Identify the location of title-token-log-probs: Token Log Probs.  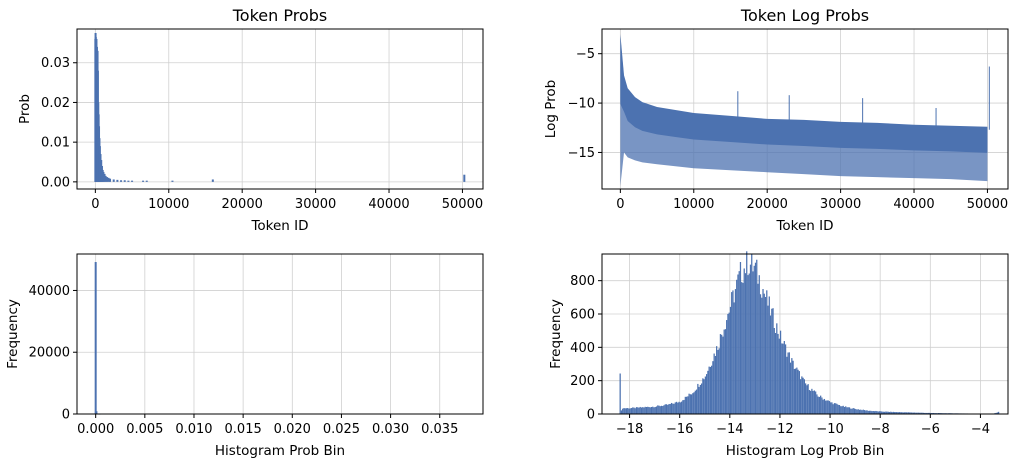
(804, 15).